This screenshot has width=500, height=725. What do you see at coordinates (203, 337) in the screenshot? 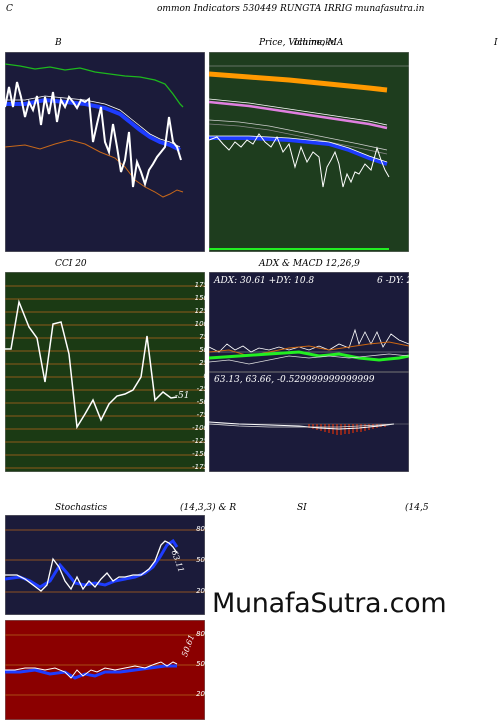
I see `cci-tick-4: 75` at bounding box center [203, 337].